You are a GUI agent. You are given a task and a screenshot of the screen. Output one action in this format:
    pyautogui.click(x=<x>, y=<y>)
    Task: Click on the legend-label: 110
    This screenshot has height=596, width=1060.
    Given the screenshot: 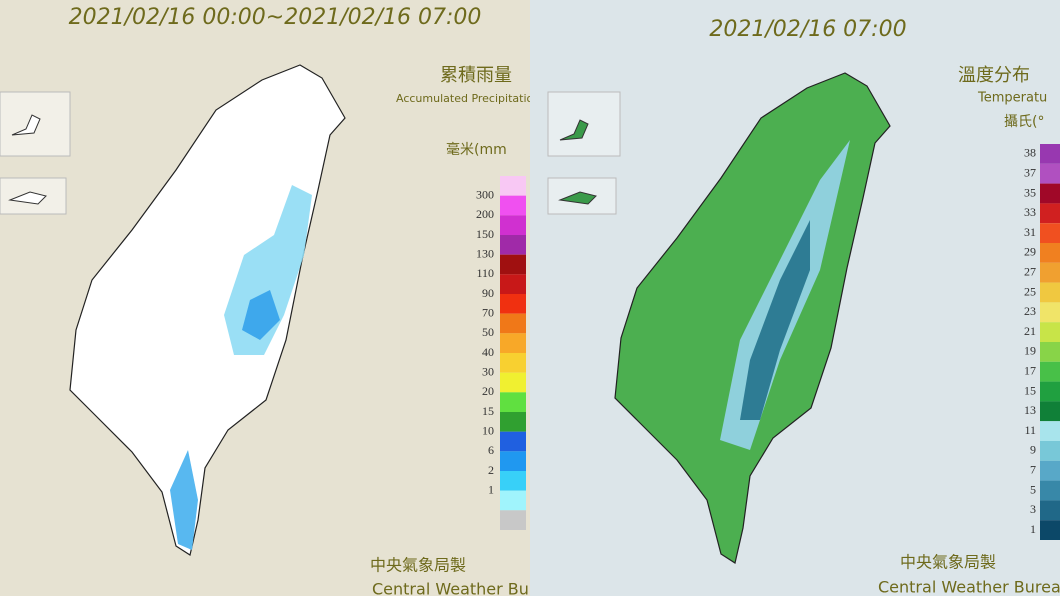 What is the action you would take?
    pyautogui.click(x=485, y=273)
    